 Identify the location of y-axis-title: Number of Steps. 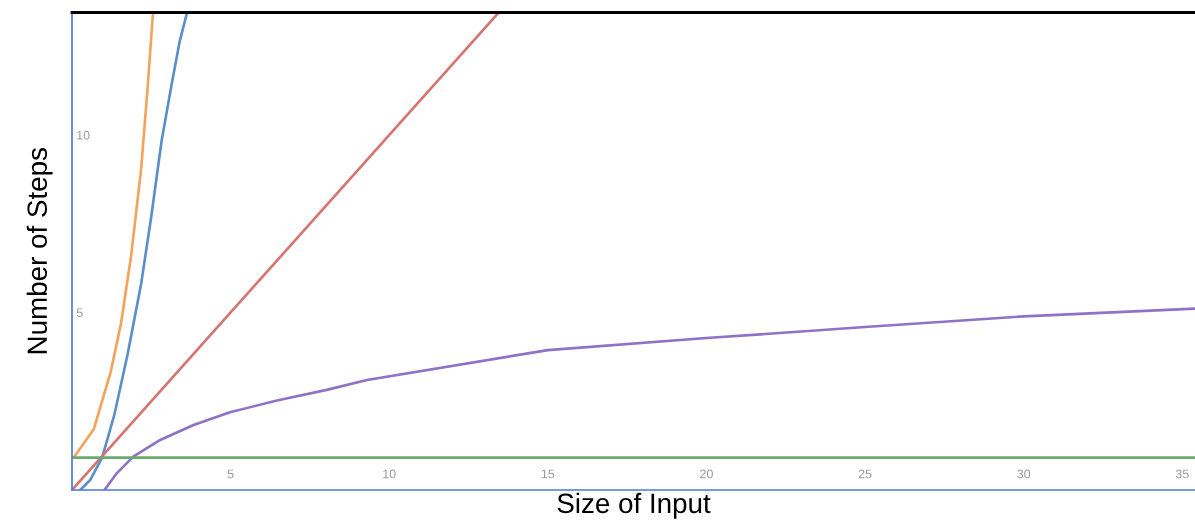
(39, 251).